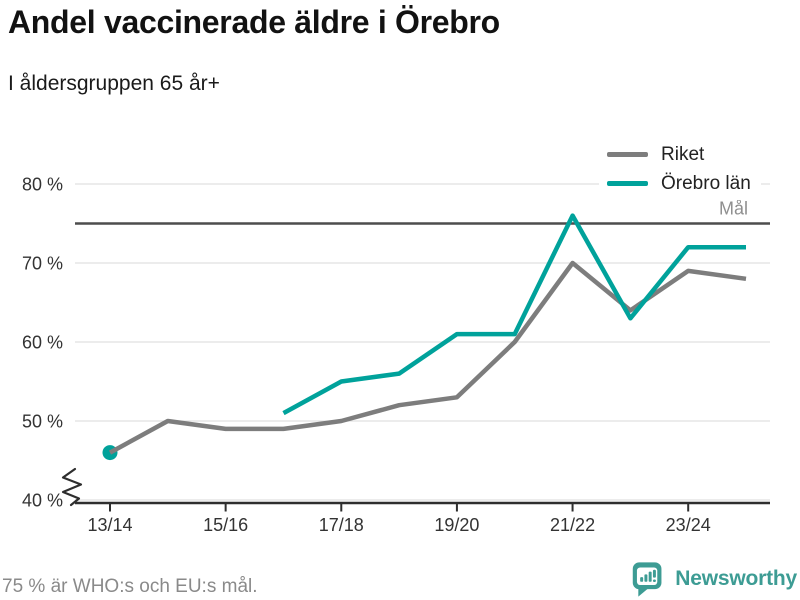 The height and width of the screenshot is (600, 800). Describe the element at coordinates (254, 22) in the screenshot. I see `page-title: Andel vaccinerade äldre i Örebro` at that location.